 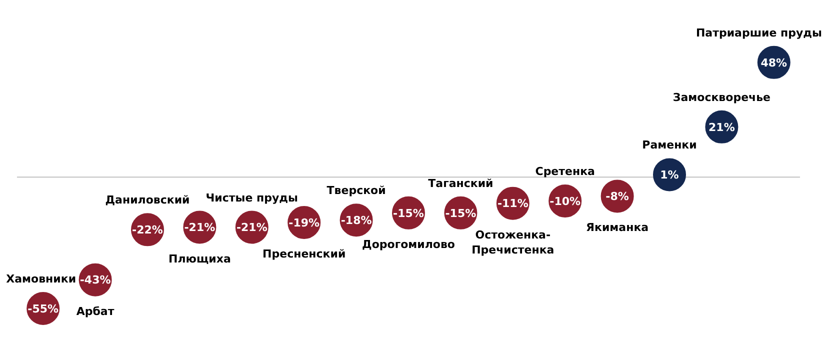 What do you see at coordinates (774, 63) in the screenshot?
I see `data-label: 48%` at bounding box center [774, 63].